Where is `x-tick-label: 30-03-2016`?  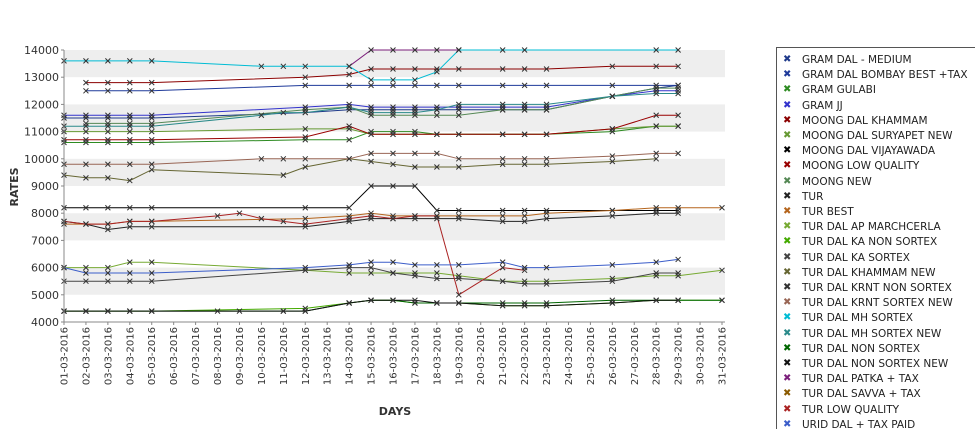 x-tick-label: 30-03-2016 is located at coordinates (701, 356).